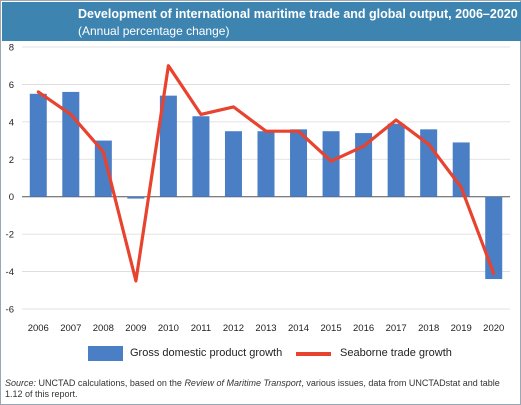 Image resolution: width=521 pixels, height=405 pixels. I want to click on bar-gdp-2011, so click(201, 156).